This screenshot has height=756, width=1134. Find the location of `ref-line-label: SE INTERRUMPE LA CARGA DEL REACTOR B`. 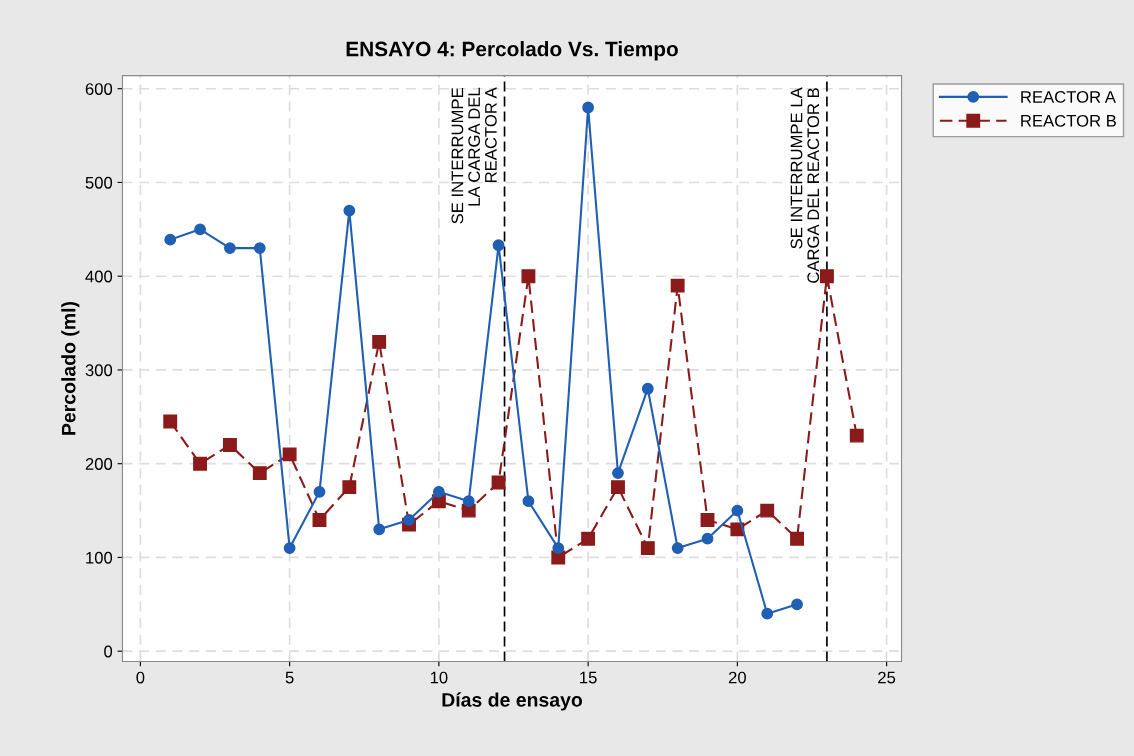

ref-line-label: SE INTERRUMPE LA CARGA DEL REACTOR B is located at coordinates (805, 185).